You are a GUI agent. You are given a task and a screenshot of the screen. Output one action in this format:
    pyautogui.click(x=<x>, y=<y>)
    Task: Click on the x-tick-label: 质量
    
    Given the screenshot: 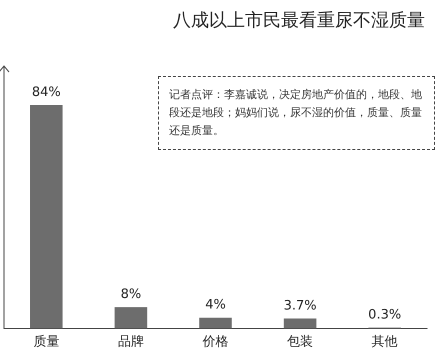 What is the action you would take?
    pyautogui.click(x=46, y=342)
    